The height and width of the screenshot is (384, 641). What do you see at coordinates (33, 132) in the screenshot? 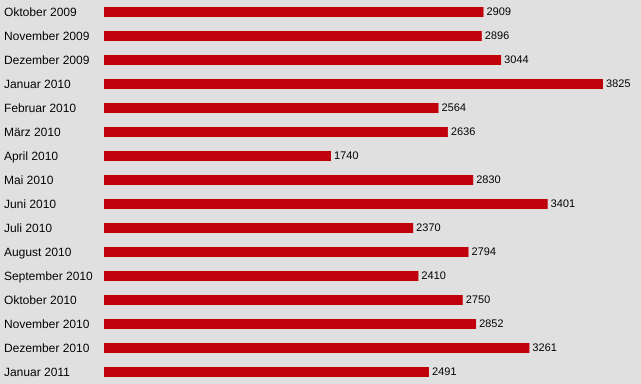
I see `y-tick-label: März 2010` at bounding box center [33, 132].